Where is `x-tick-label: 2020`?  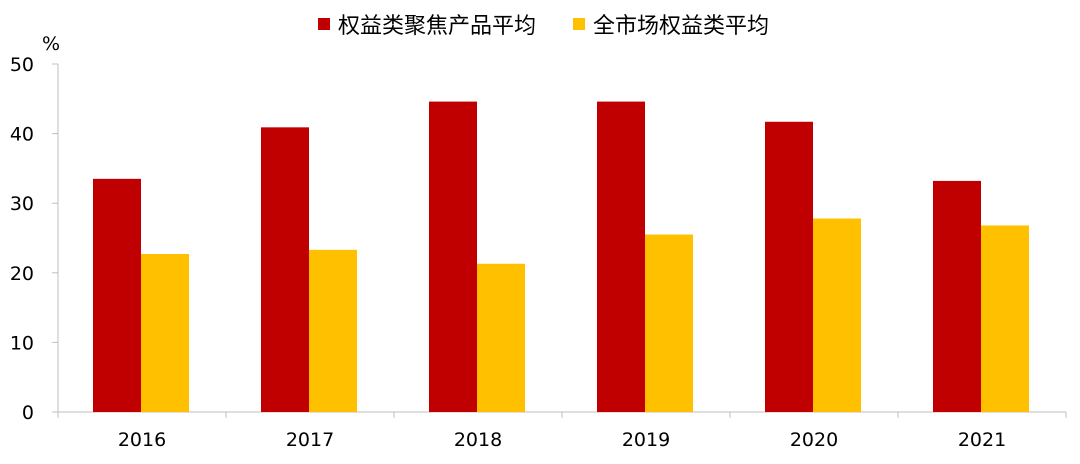
x-tick-label: 2020 is located at coordinates (814, 440).